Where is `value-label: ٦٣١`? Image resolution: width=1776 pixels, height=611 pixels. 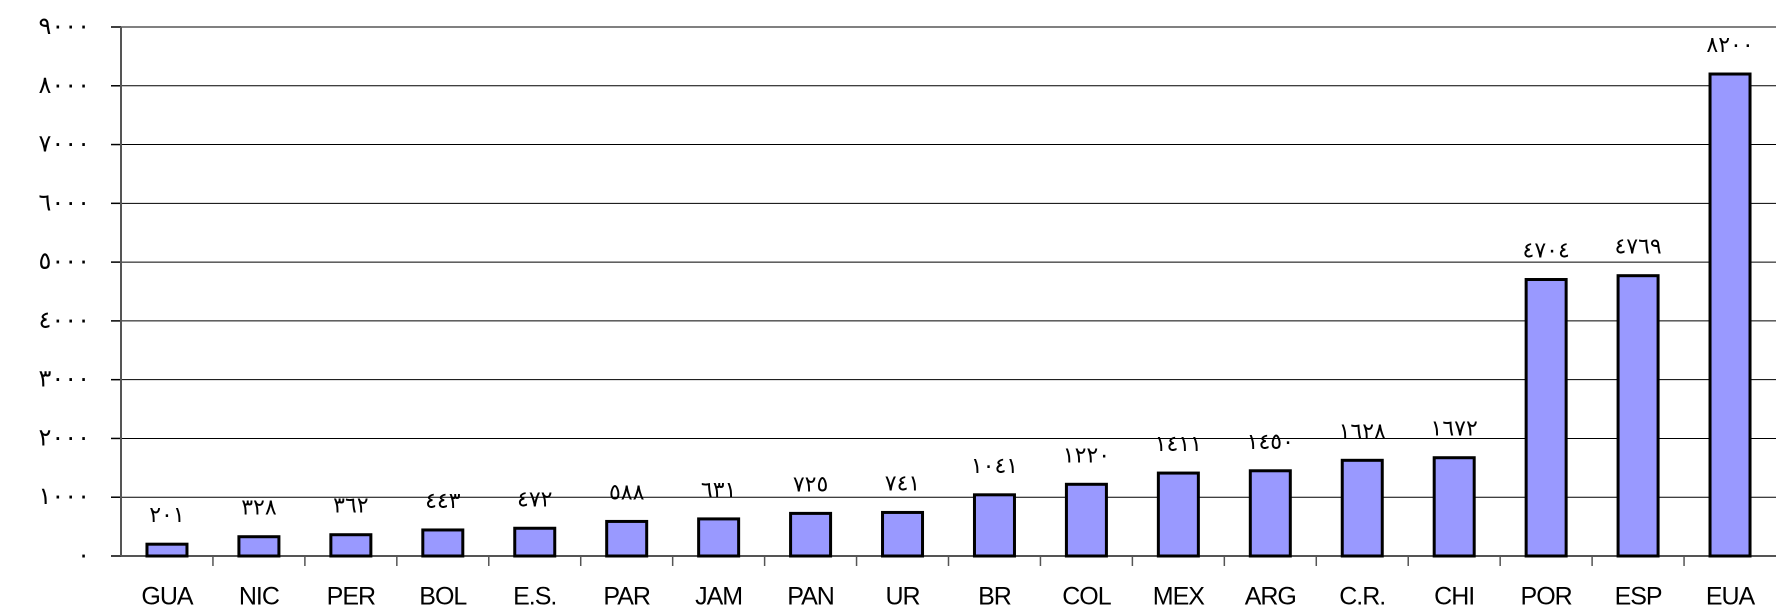 value-label: ٦٣١ is located at coordinates (718, 490).